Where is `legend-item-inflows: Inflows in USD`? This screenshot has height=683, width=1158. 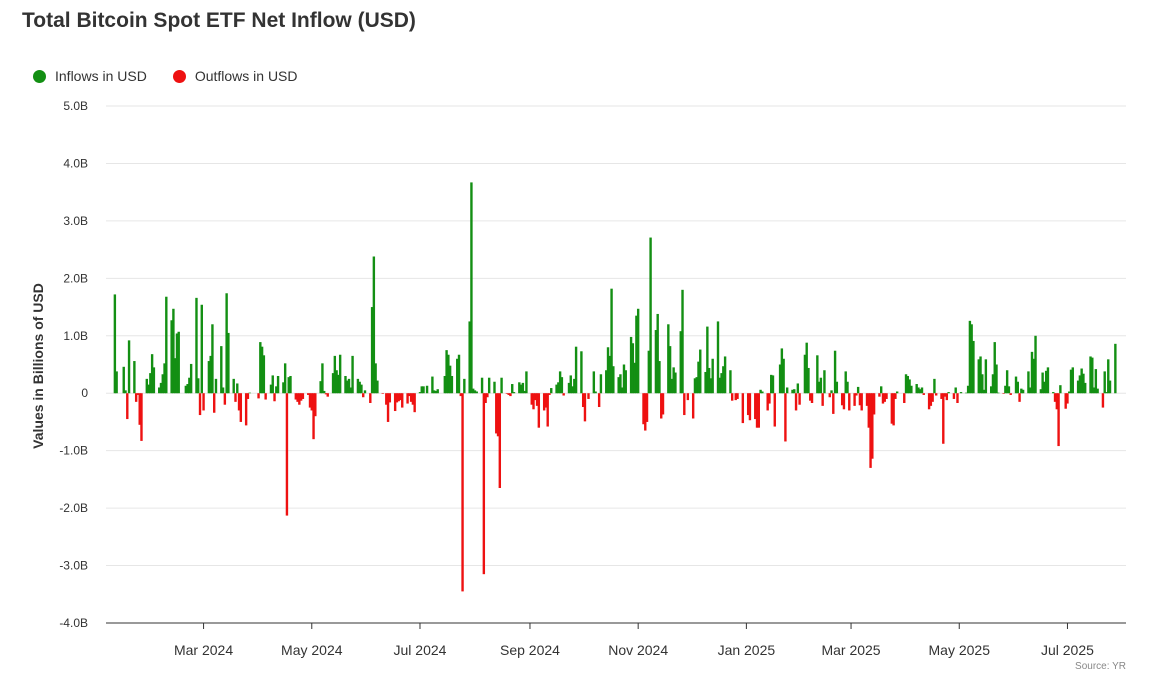
legend-item-inflows: Inflows in USD is located at coordinates (90, 76).